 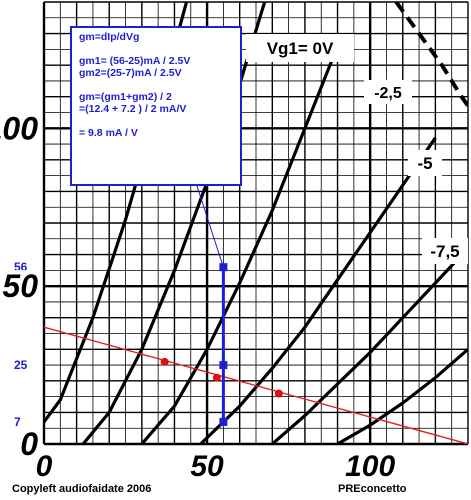 I want to click on curve-label: Vg1= 0V, so click(x=300, y=48).